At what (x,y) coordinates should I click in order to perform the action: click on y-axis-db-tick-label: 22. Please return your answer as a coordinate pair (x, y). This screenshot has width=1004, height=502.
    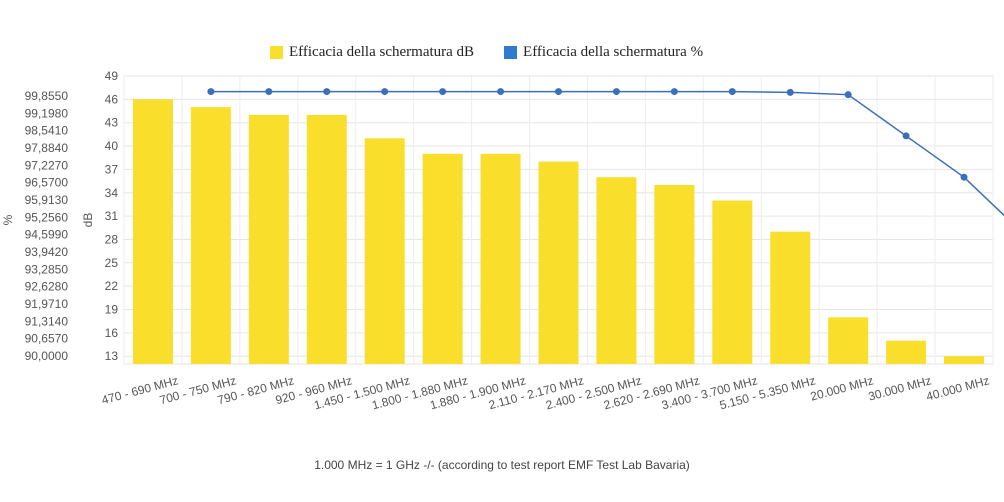
    Looking at the image, I should click on (112, 286).